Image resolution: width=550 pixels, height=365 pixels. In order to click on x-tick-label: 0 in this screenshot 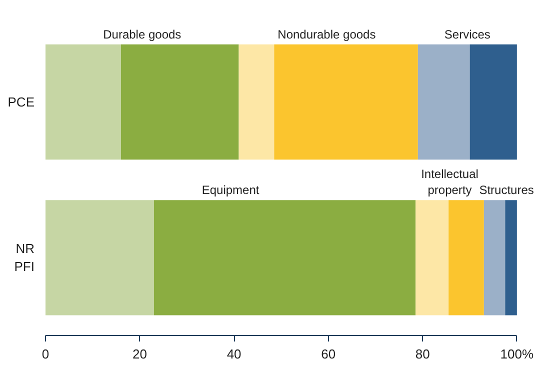, I will do `click(46, 354)`.